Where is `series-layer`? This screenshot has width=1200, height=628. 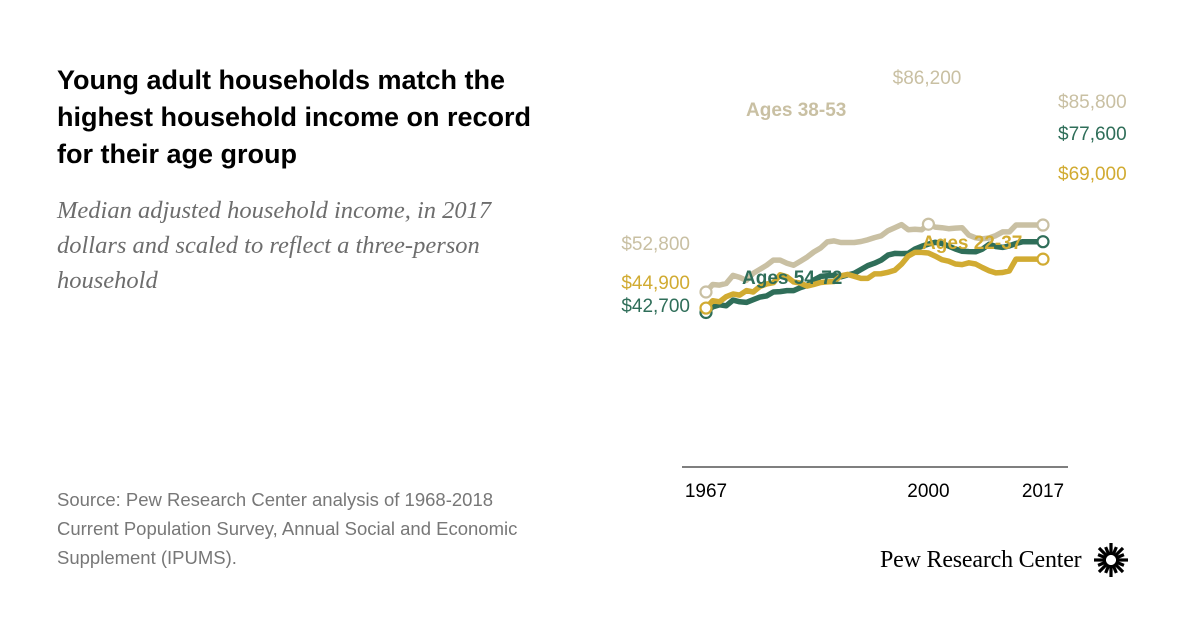
series-layer is located at coordinates (874, 268).